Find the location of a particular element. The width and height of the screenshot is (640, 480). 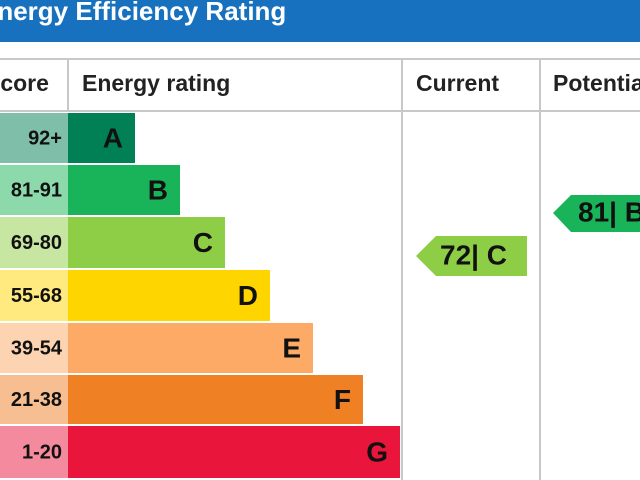

header-potential: Potential is located at coordinates (596, 83).